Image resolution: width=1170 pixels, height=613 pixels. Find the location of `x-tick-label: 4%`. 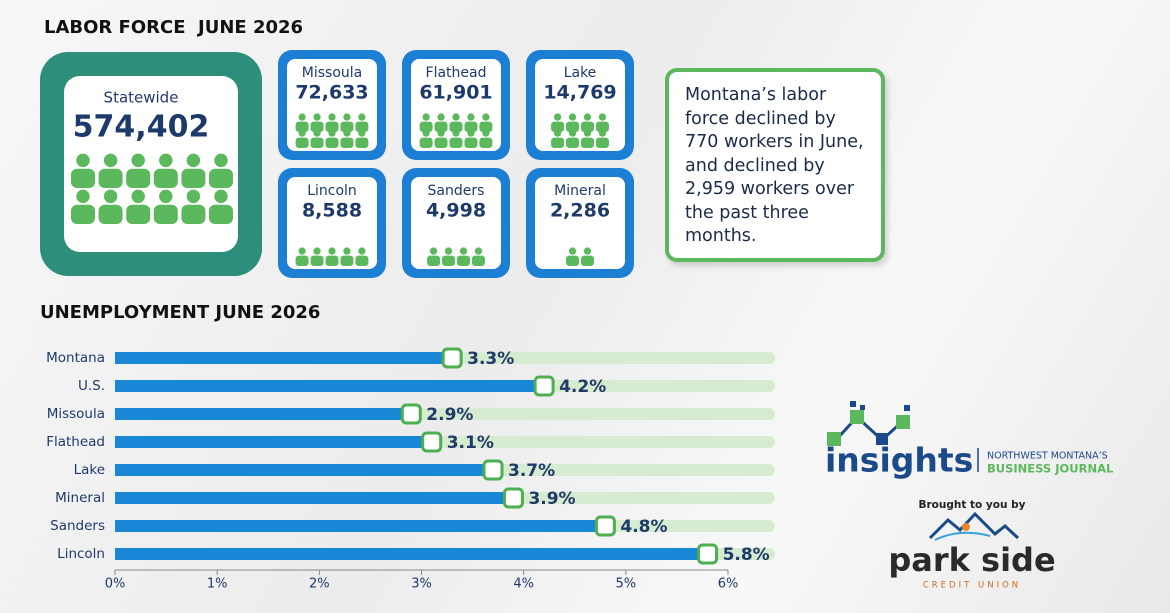

x-tick-label: 4% is located at coordinates (523, 584).